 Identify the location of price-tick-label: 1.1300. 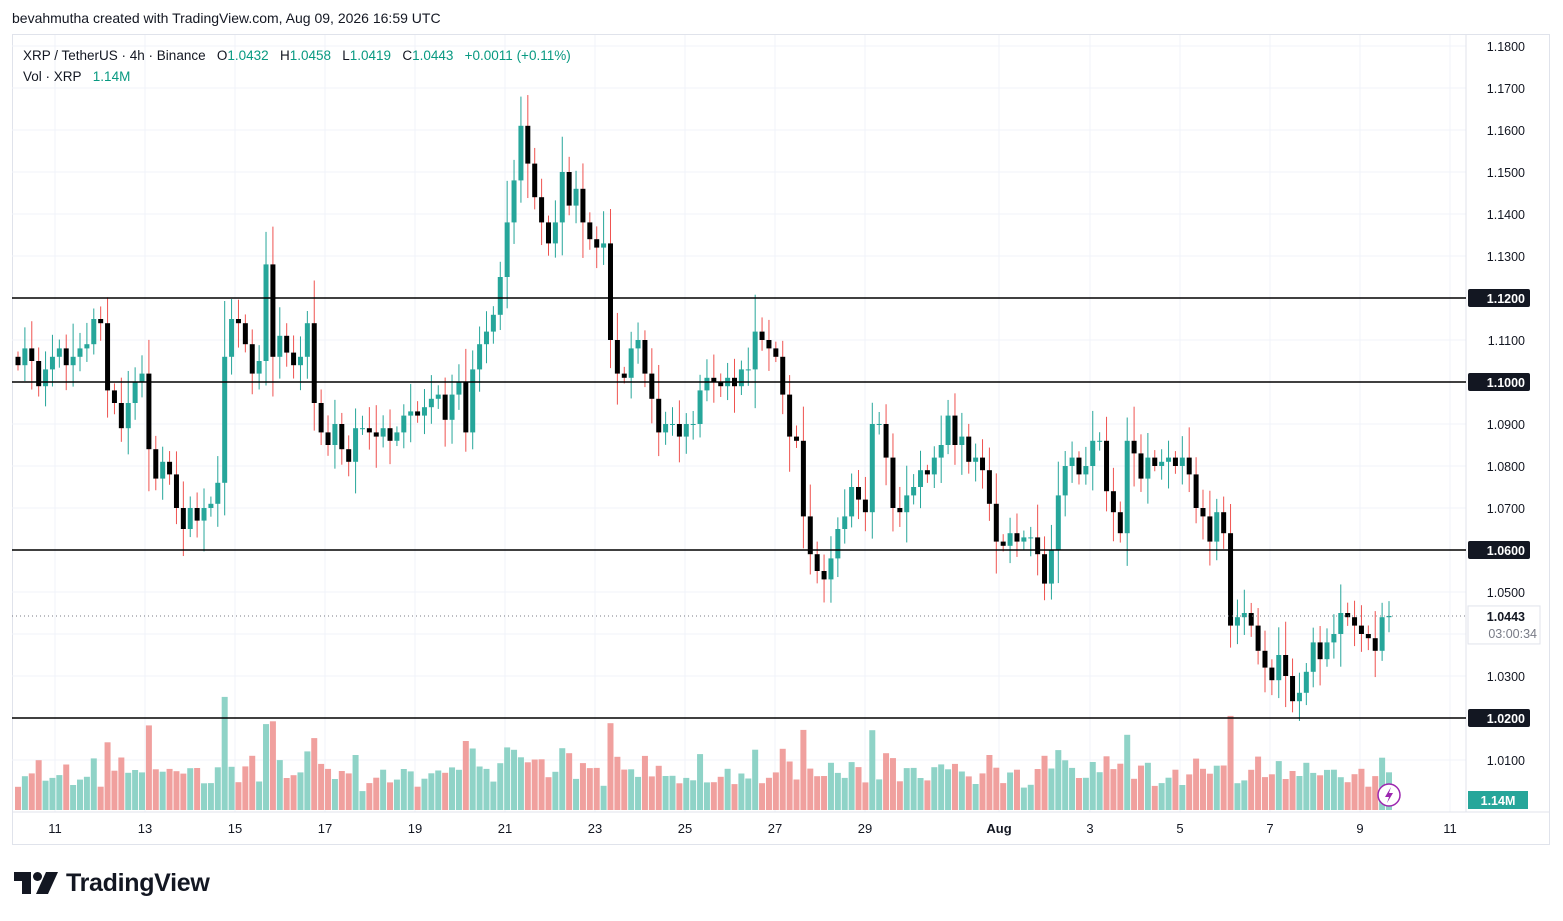
(1506, 257).